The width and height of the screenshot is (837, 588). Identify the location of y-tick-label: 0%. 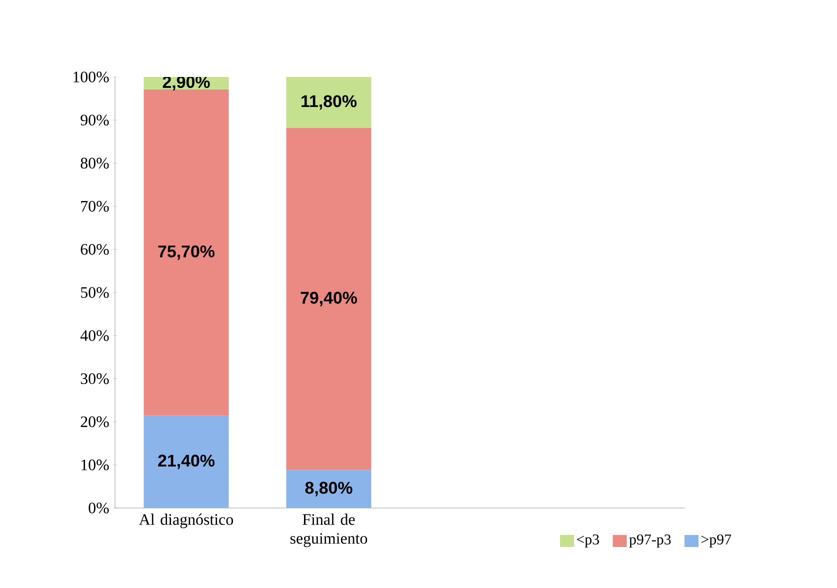
(98, 508).